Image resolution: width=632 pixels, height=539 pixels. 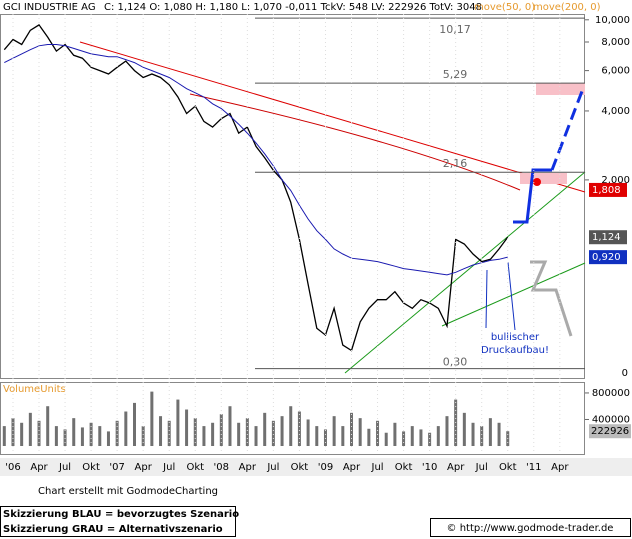 I want to click on y-tick-label: 2,000, so click(x=615, y=180).